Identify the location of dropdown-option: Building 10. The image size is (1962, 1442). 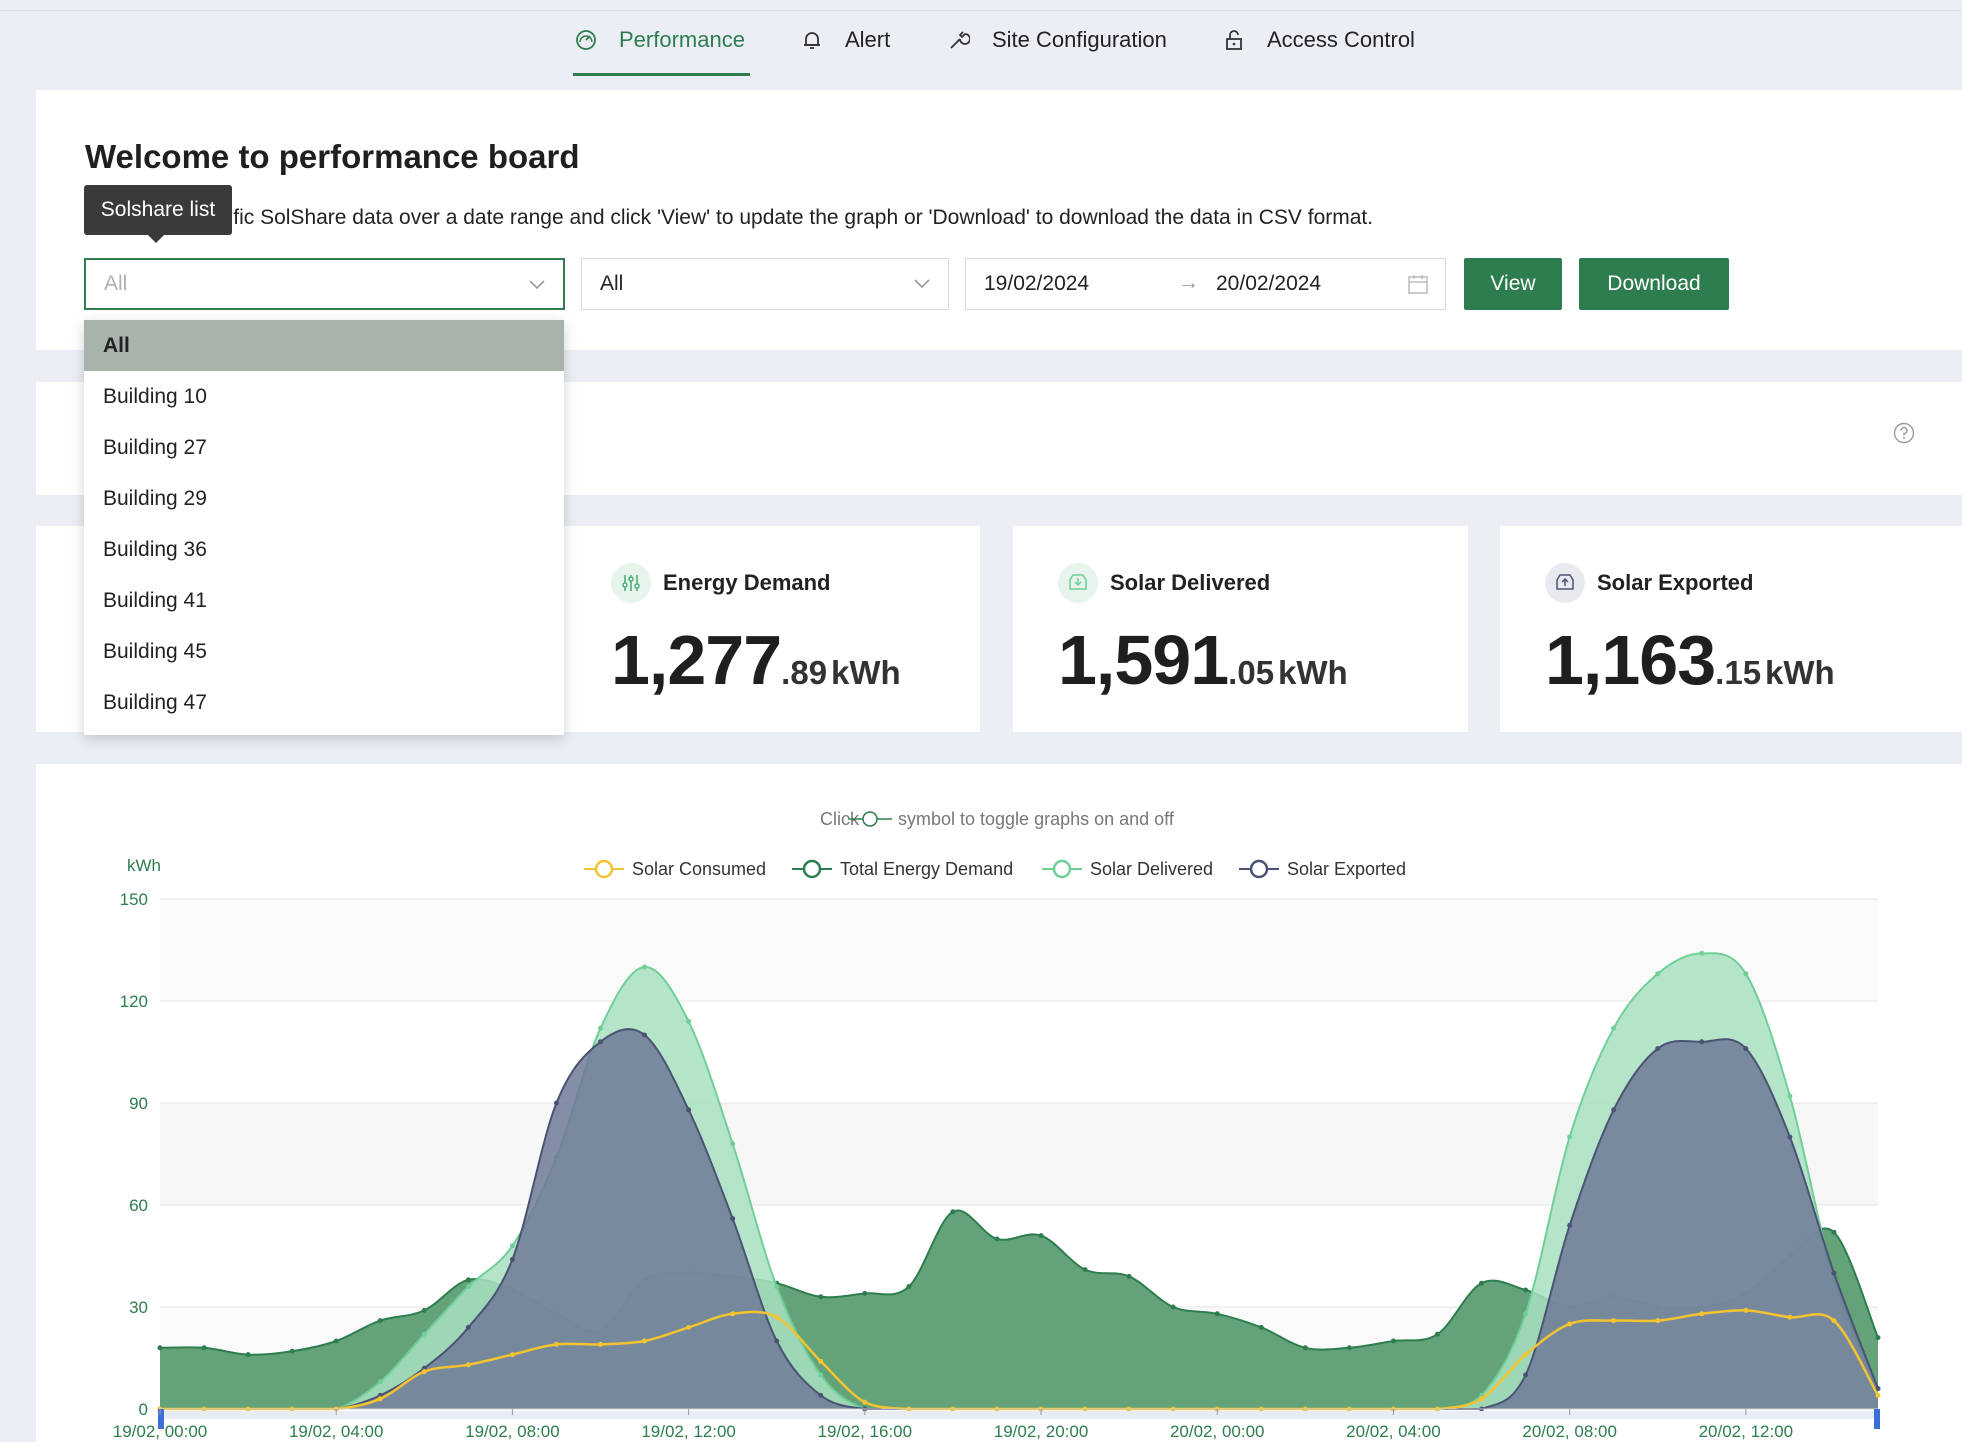
(155, 396).